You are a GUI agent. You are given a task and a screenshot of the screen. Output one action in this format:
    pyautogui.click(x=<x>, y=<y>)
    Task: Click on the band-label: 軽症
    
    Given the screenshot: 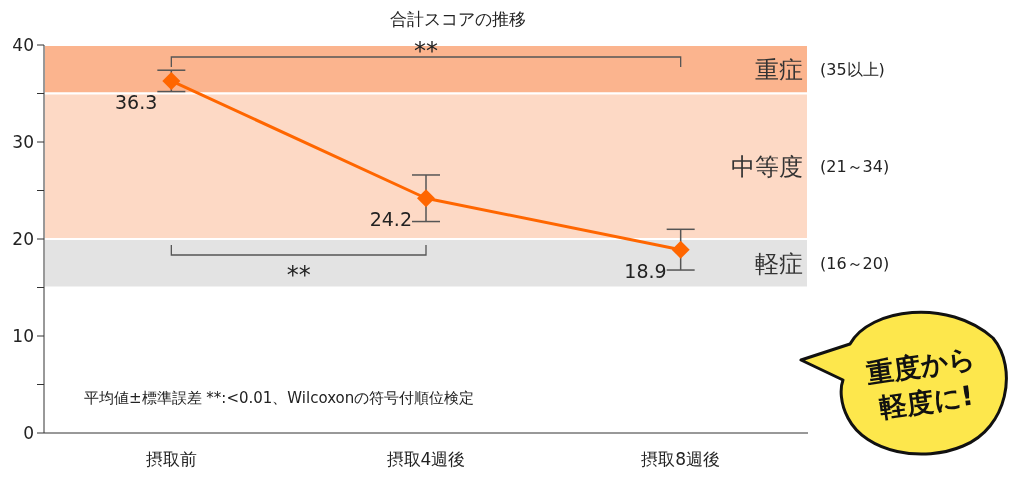 What is the action you would take?
    pyautogui.click(x=779, y=263)
    